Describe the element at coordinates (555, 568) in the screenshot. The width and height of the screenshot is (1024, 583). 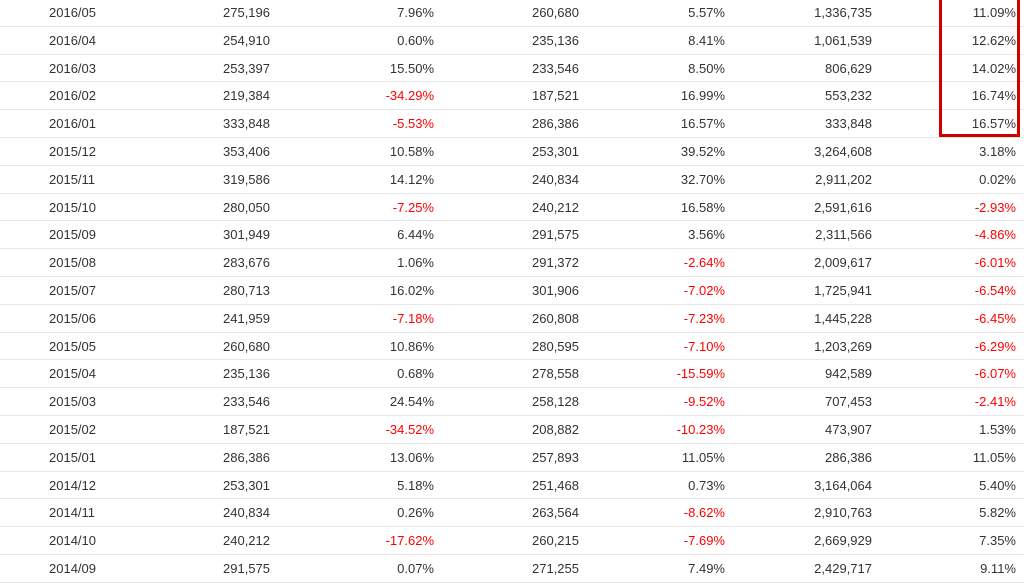
I see `prev-year-sales-cell: 271,255` at that location.